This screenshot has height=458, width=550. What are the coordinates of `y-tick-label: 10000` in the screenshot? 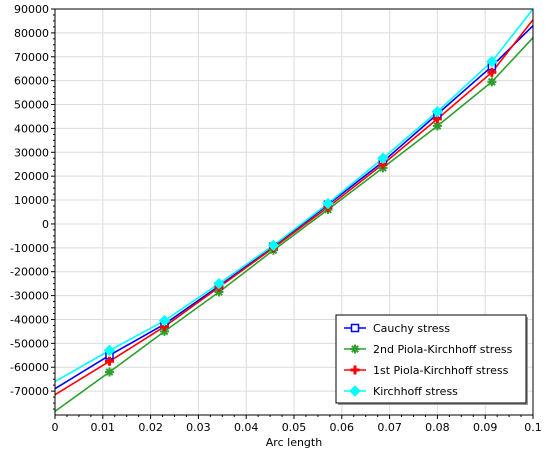 It's located at (31, 200).